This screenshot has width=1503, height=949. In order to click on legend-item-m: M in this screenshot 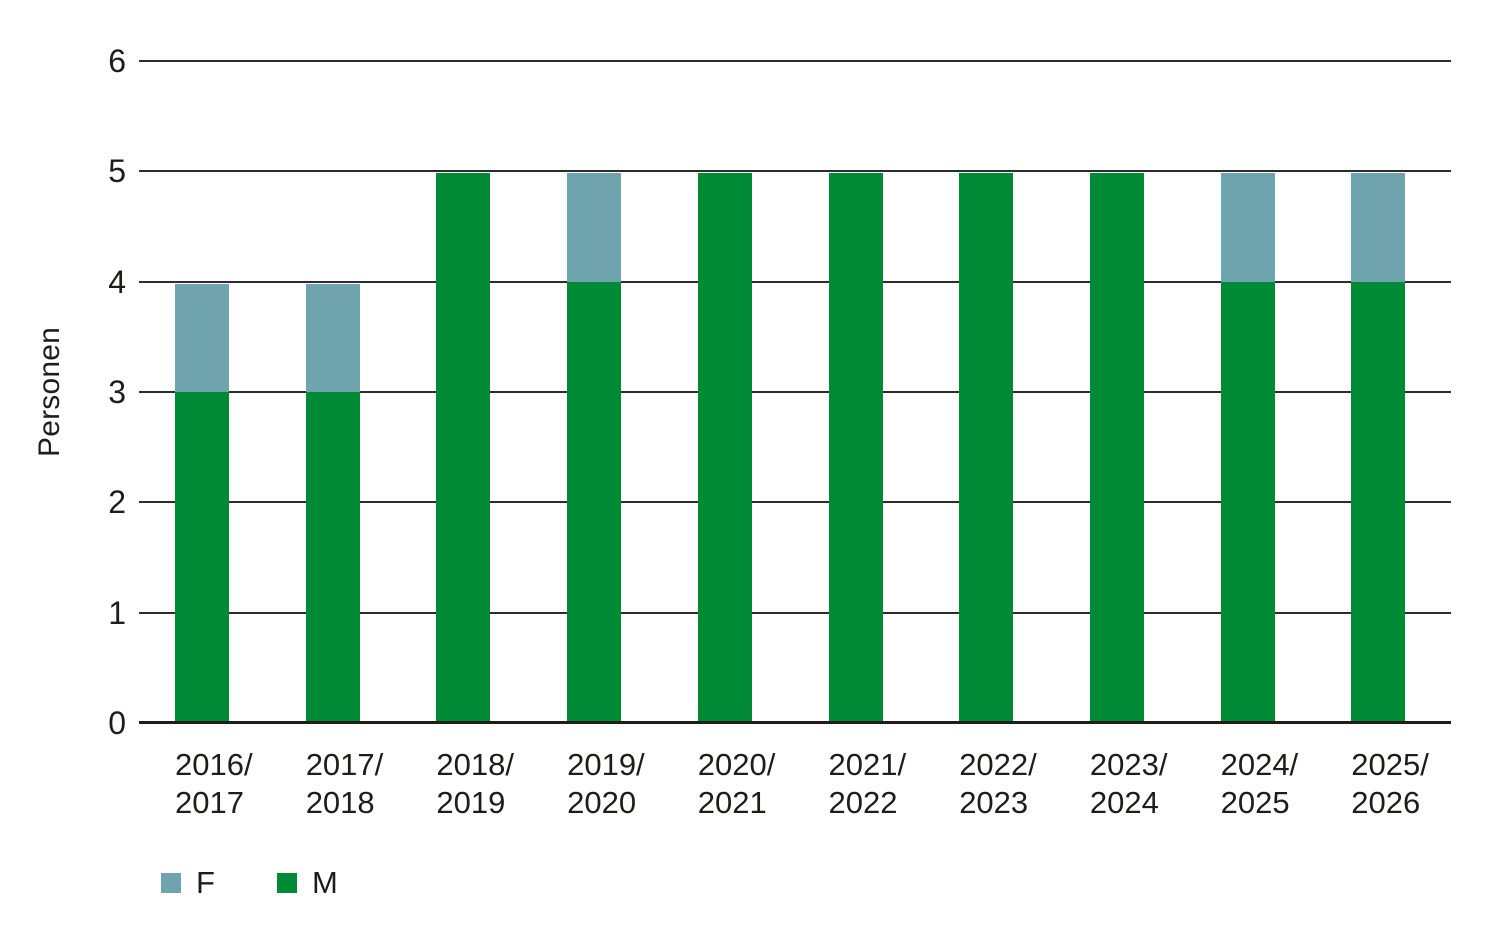, I will do `click(307, 882)`.